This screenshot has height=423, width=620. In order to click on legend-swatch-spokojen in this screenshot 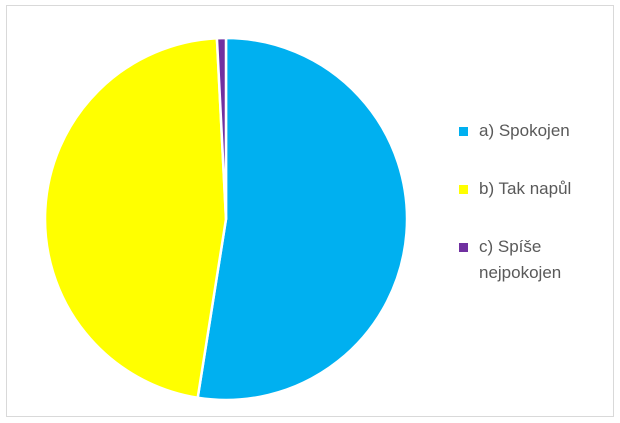, I will do `click(463, 131)`.